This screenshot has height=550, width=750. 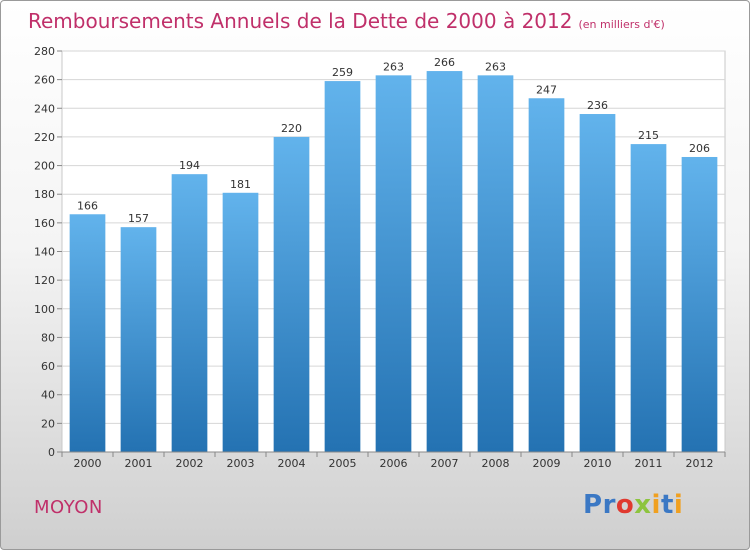 I want to click on x-tick-label: 2002, so click(x=190, y=463).